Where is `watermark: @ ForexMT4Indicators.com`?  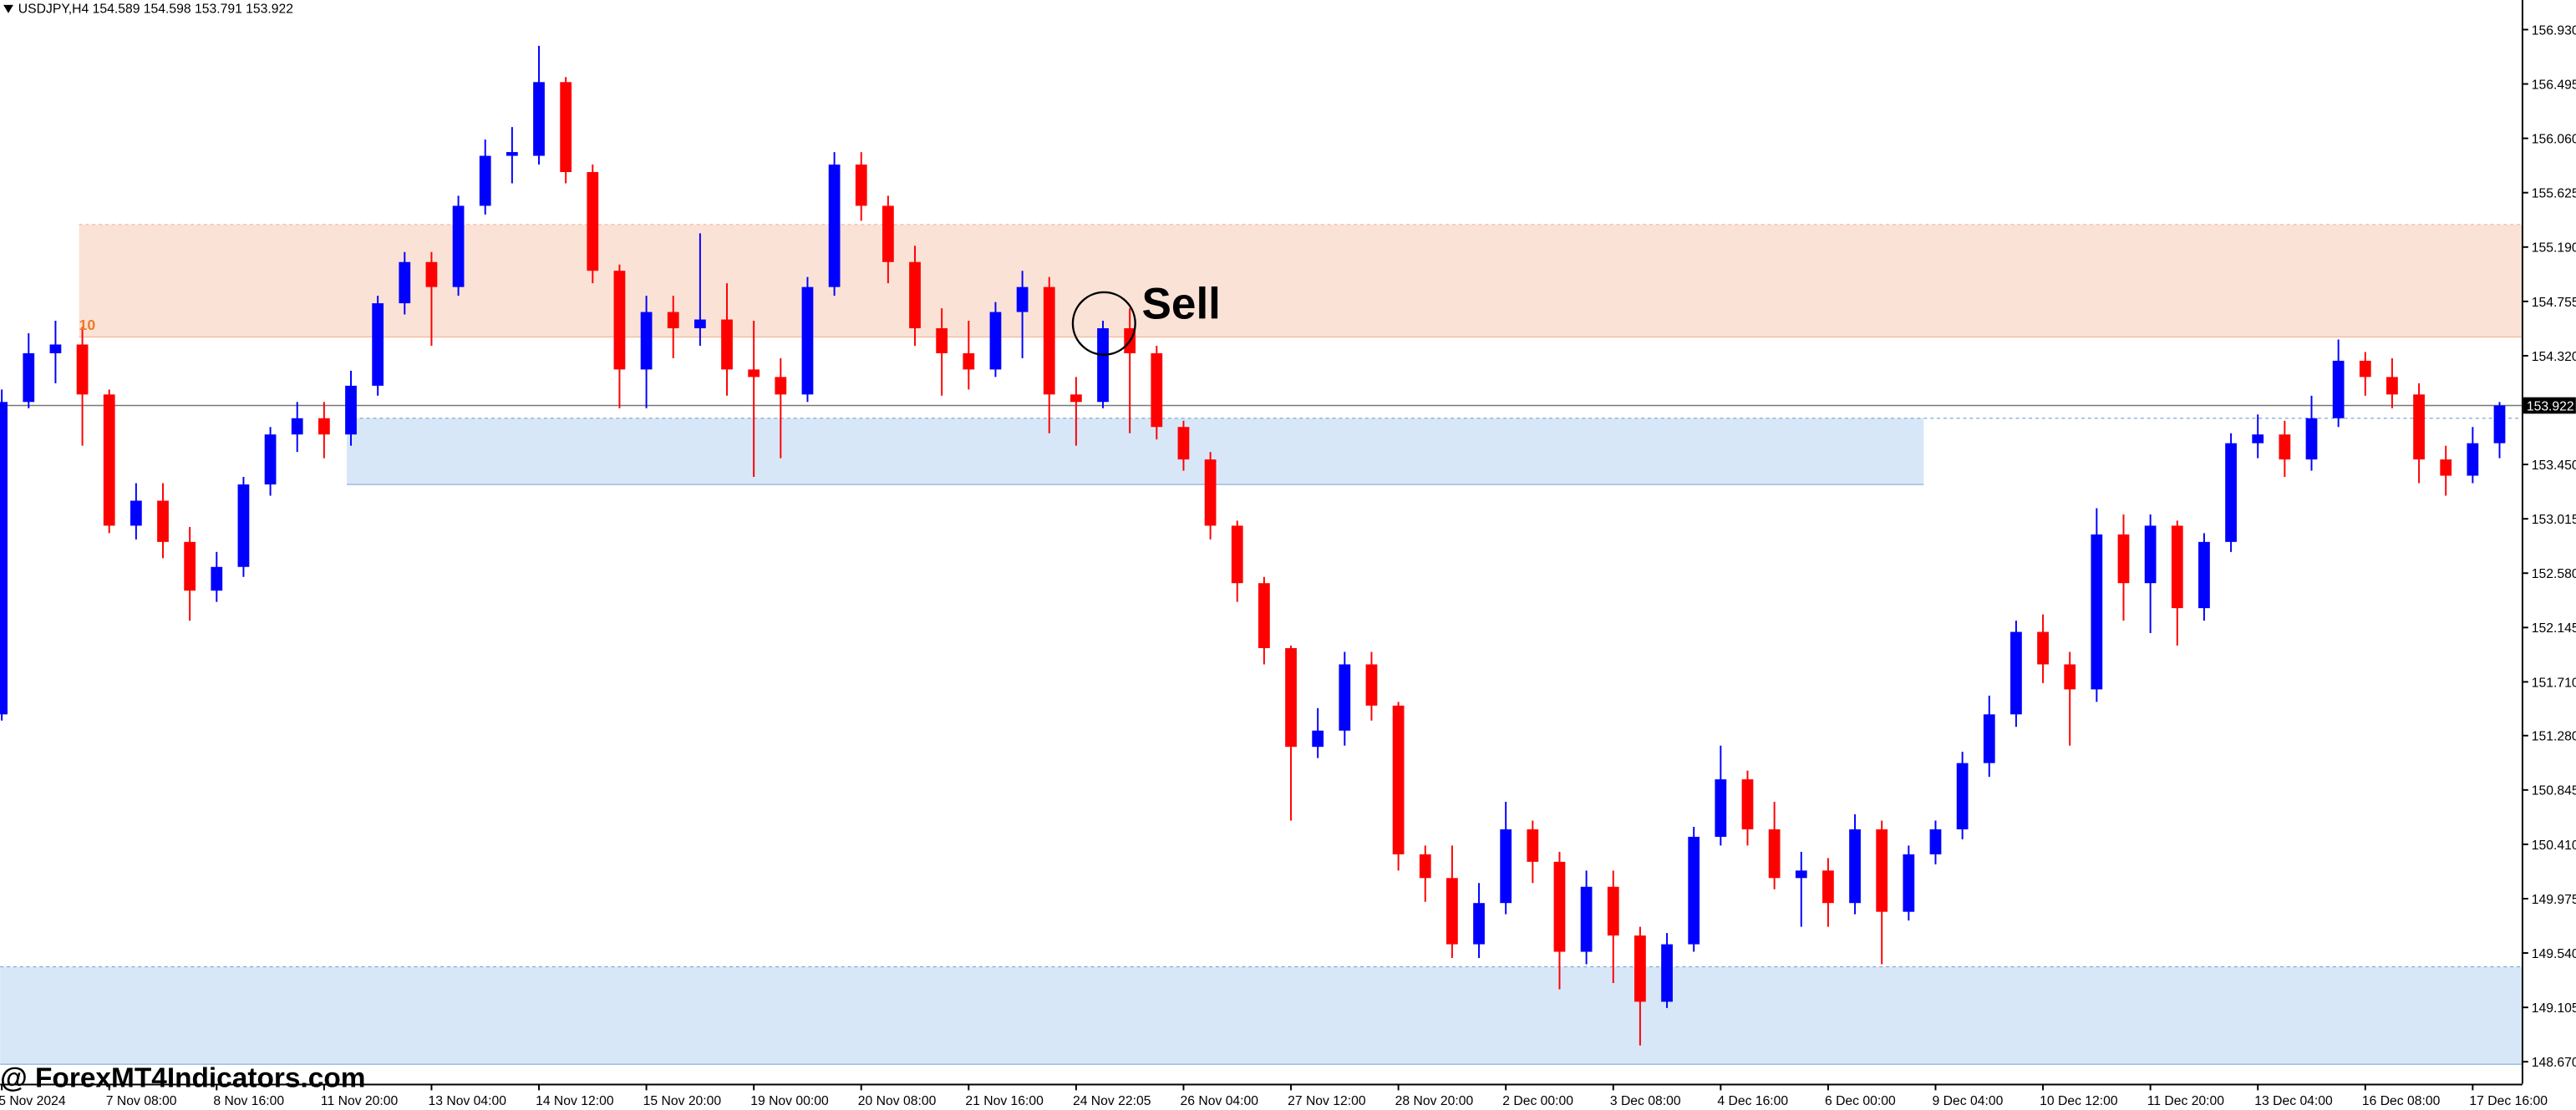
watermark: @ ForexMT4Indicators.com is located at coordinates (182, 1077).